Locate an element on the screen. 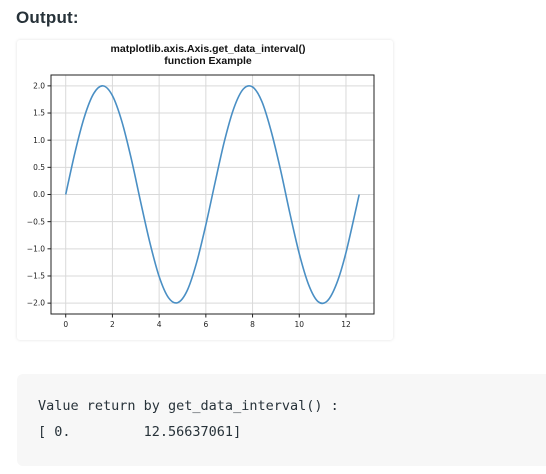  y-tick-label: 1.5 is located at coordinates (39, 113).